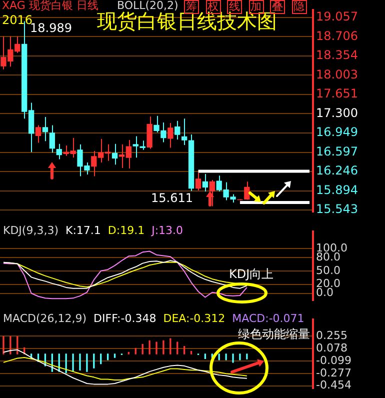  I want to click on y-tick-label: -0.277, so click(334, 373).